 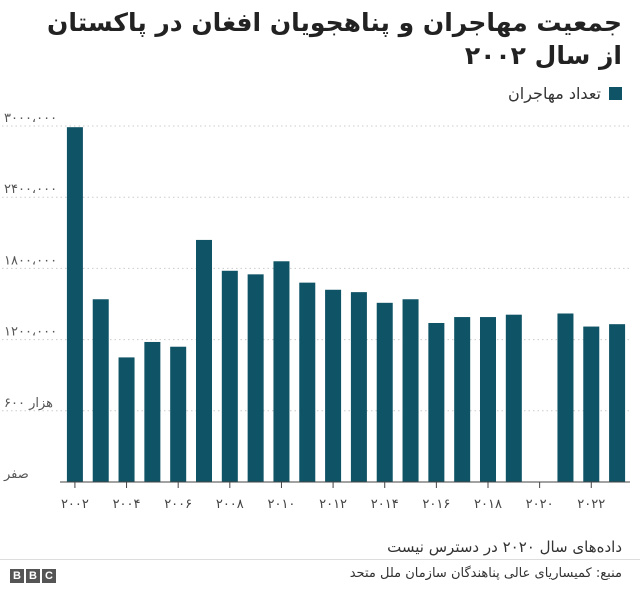 What do you see at coordinates (615, 93) in the screenshot?
I see `legend-swatch` at bounding box center [615, 93].